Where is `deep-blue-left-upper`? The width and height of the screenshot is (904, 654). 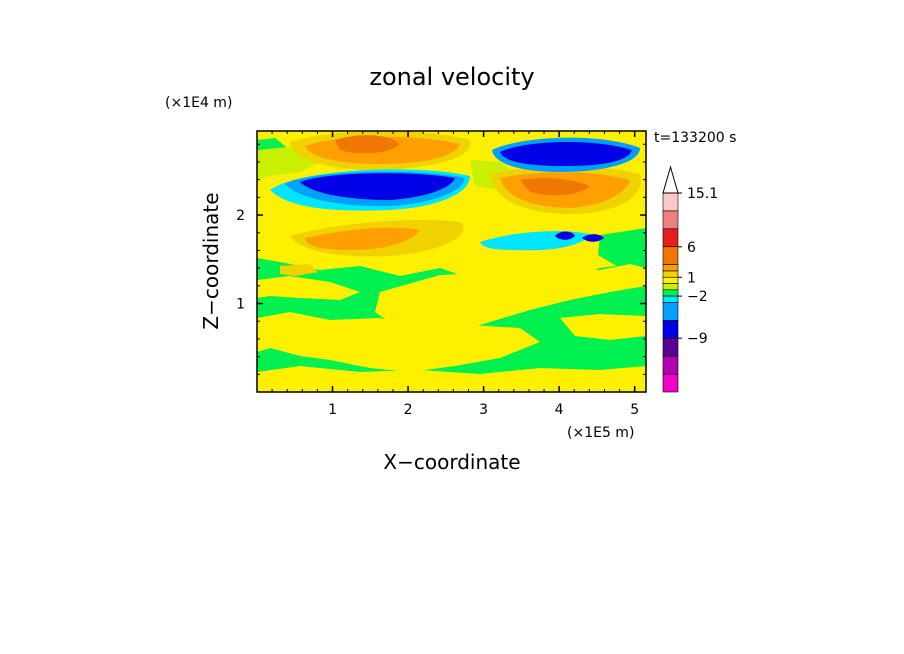 deep-blue-left-upper is located at coordinates (377, 186).